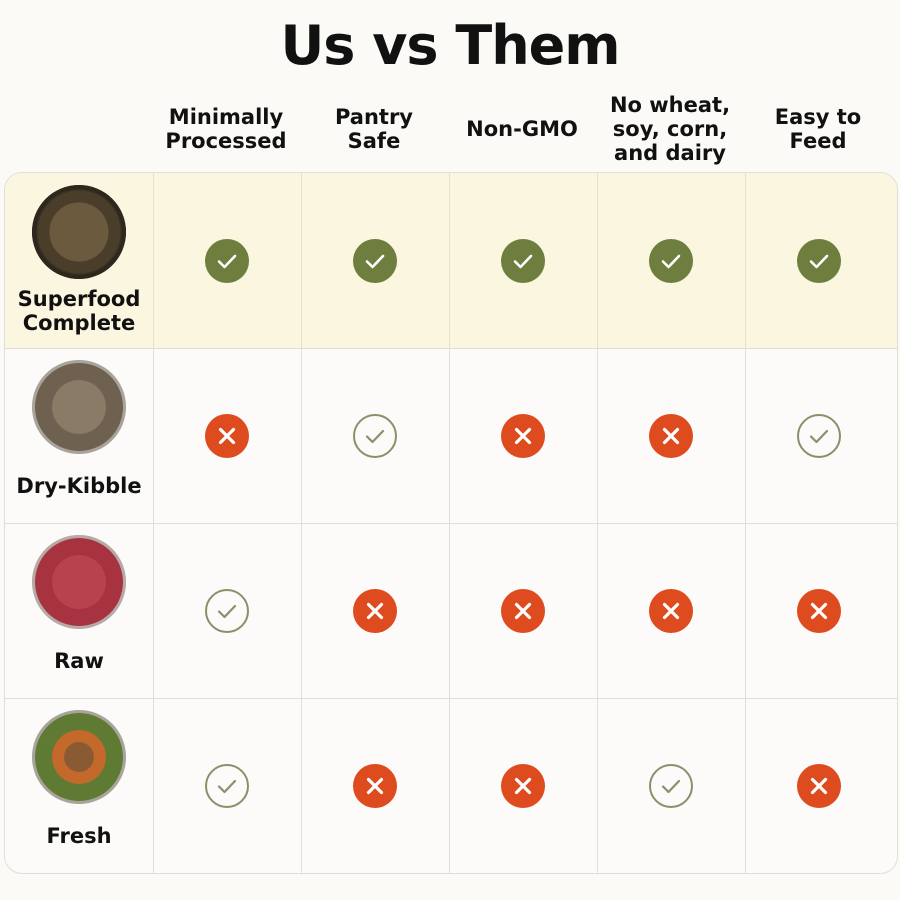 Image resolution: width=900 pixels, height=900 pixels. I want to click on page-title: Us vs Them, so click(450, 45).